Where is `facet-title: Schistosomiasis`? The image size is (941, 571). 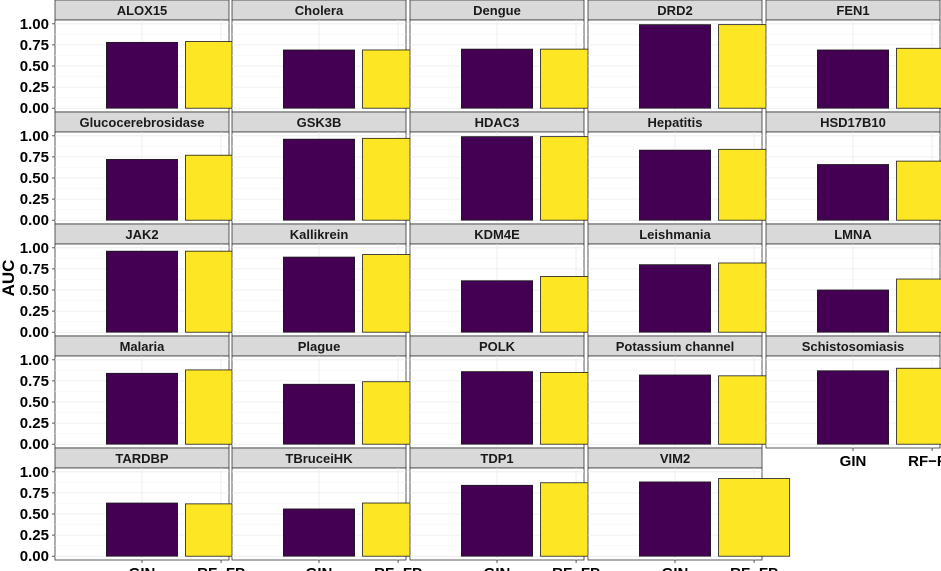 facet-title: Schistosomiasis is located at coordinates (853, 346).